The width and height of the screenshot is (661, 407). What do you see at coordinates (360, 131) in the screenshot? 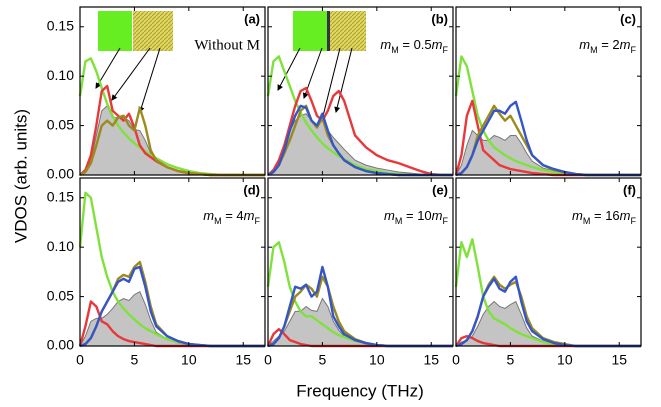
I see `line` at bounding box center [360, 131].